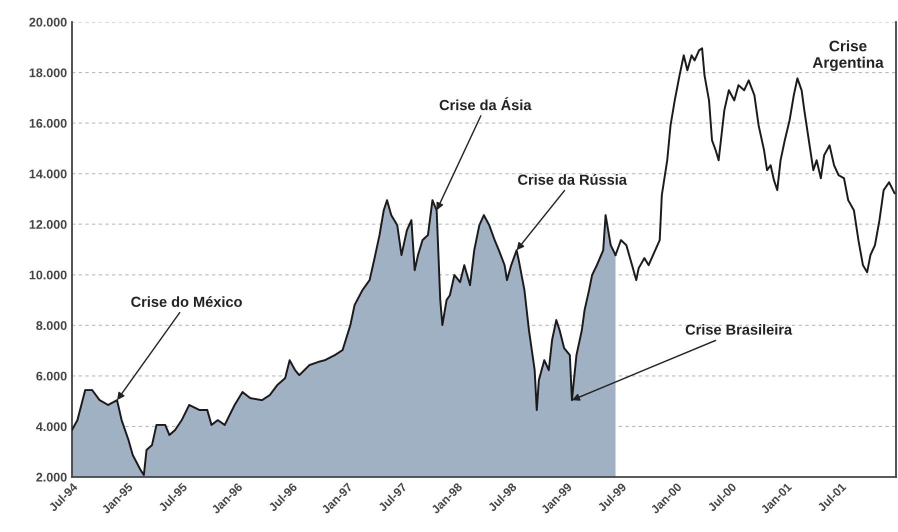 The width and height of the screenshot is (898, 532). What do you see at coordinates (48, 123) in the screenshot?
I see `y-tick-label: 16.000` at bounding box center [48, 123].